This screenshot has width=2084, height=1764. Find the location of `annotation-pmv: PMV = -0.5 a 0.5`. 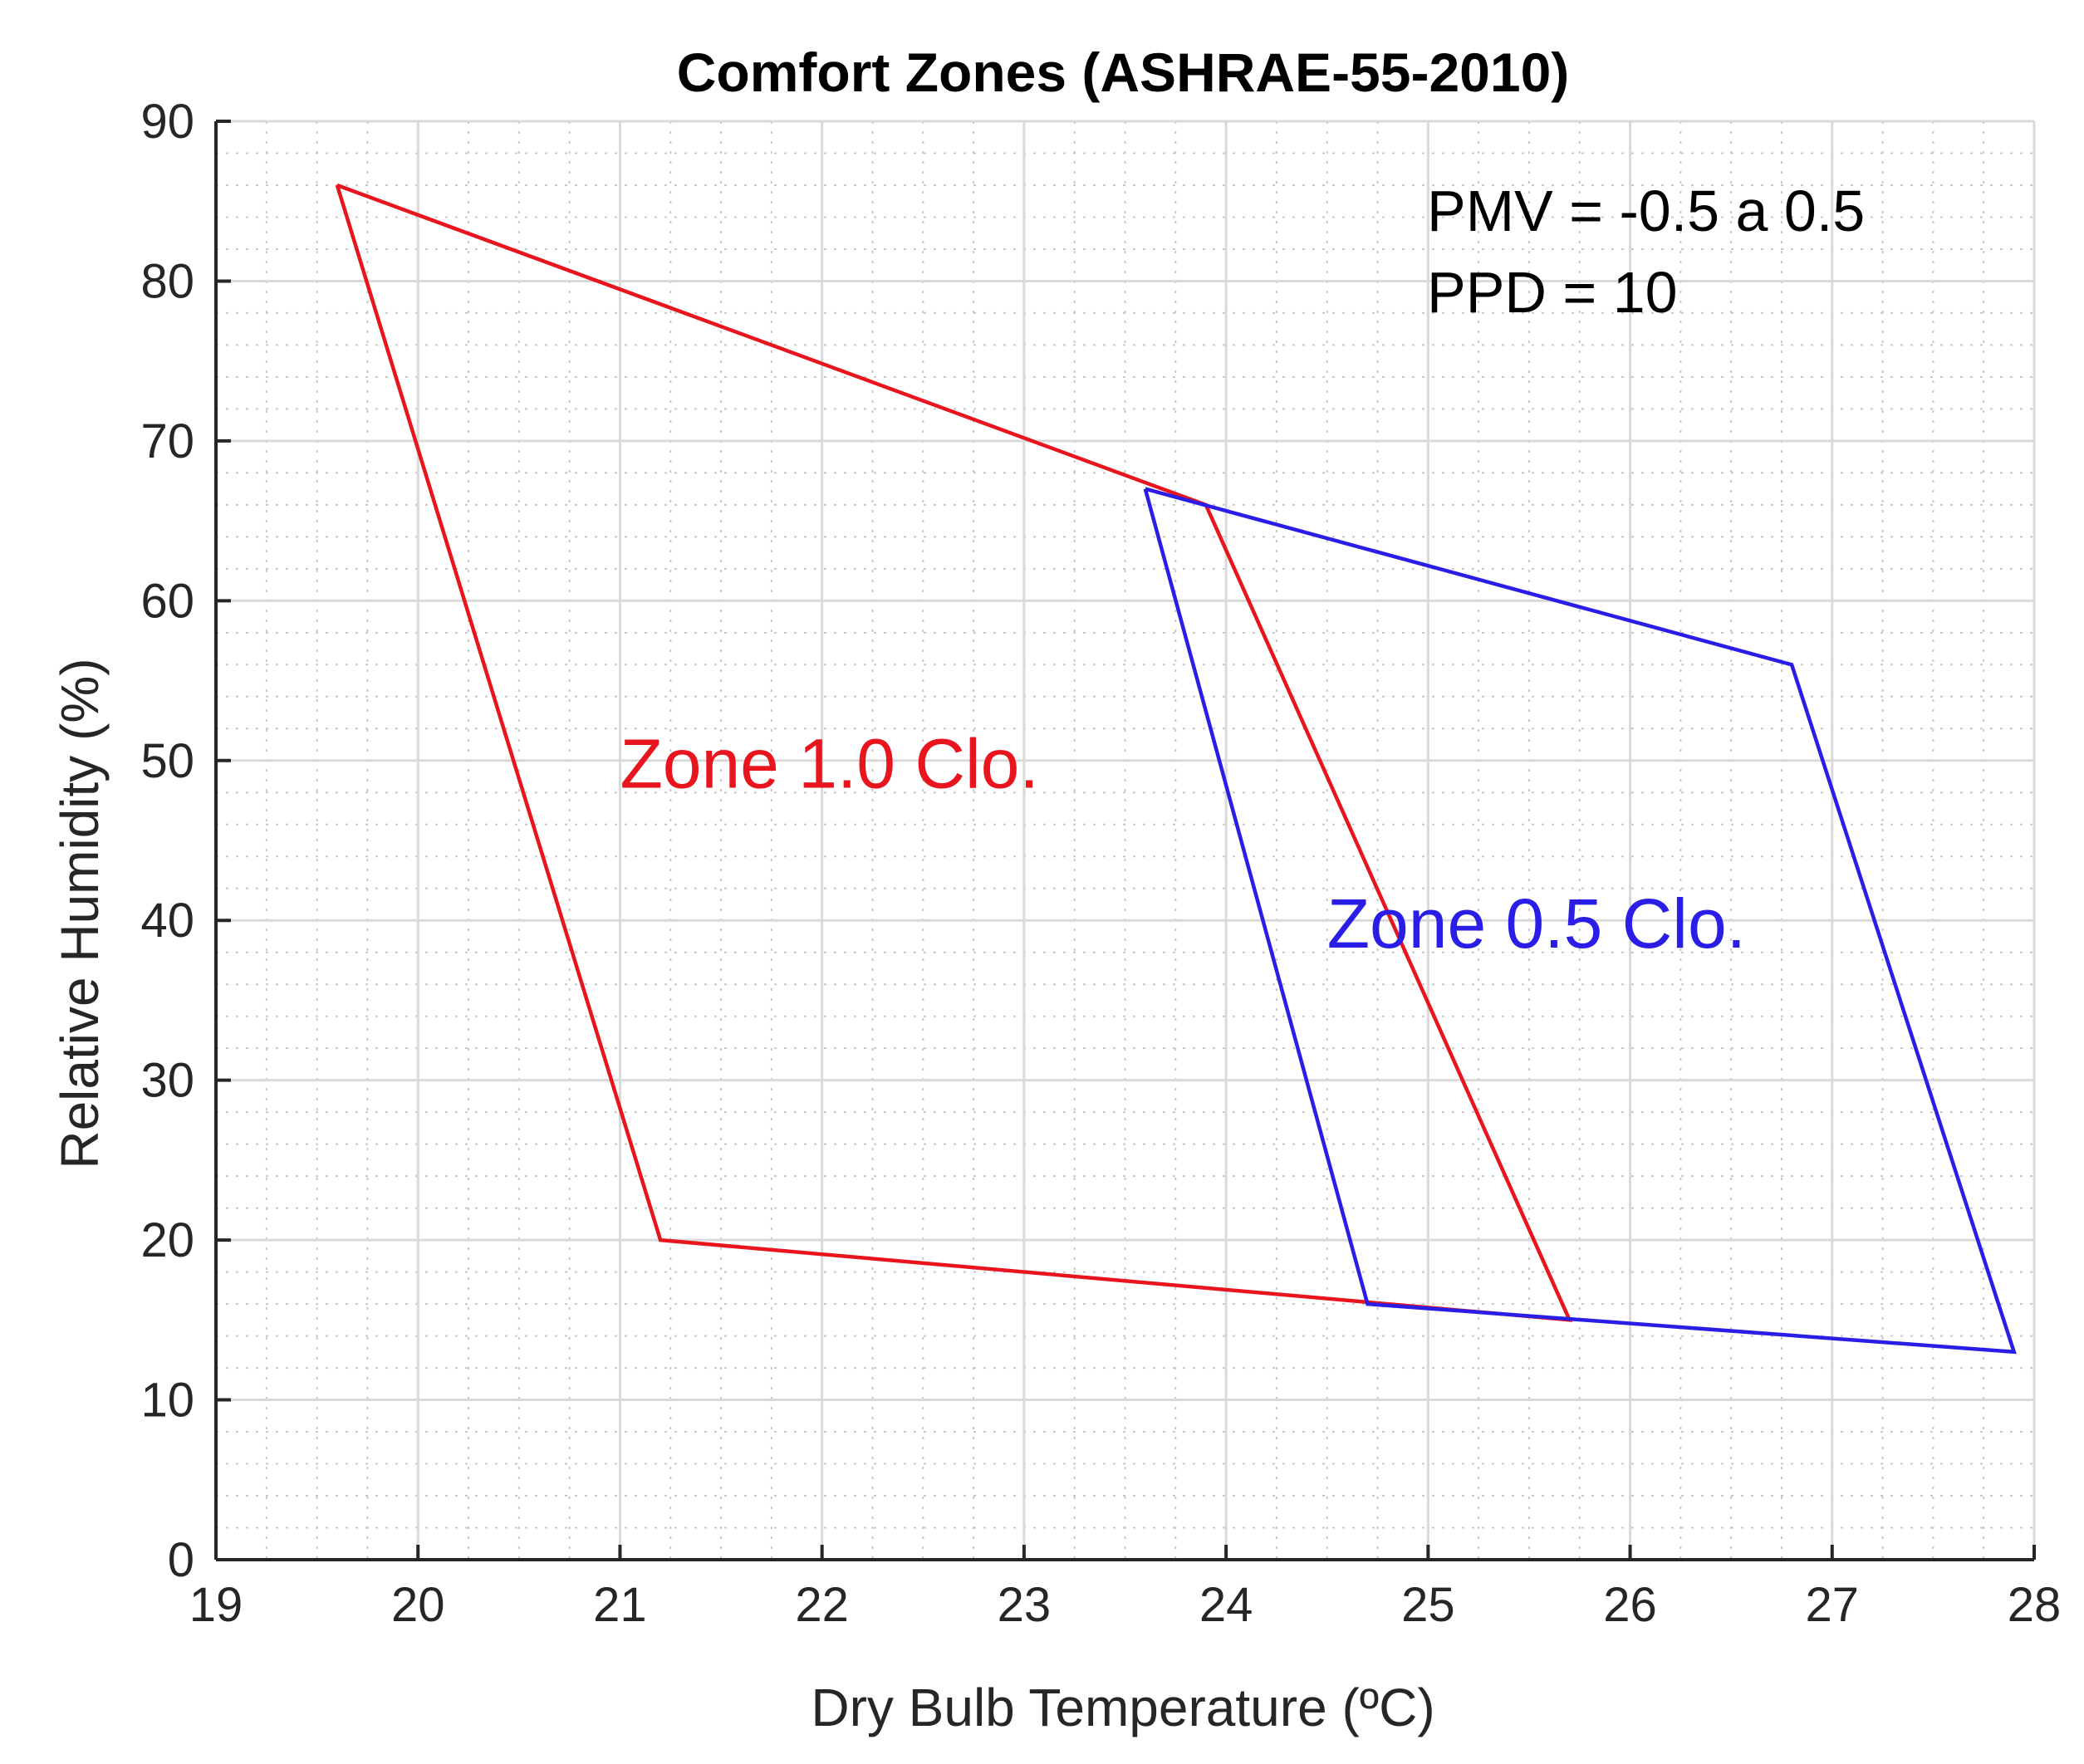

annotation-pmv: PMV = -0.5 a 0.5 is located at coordinates (1646, 211).